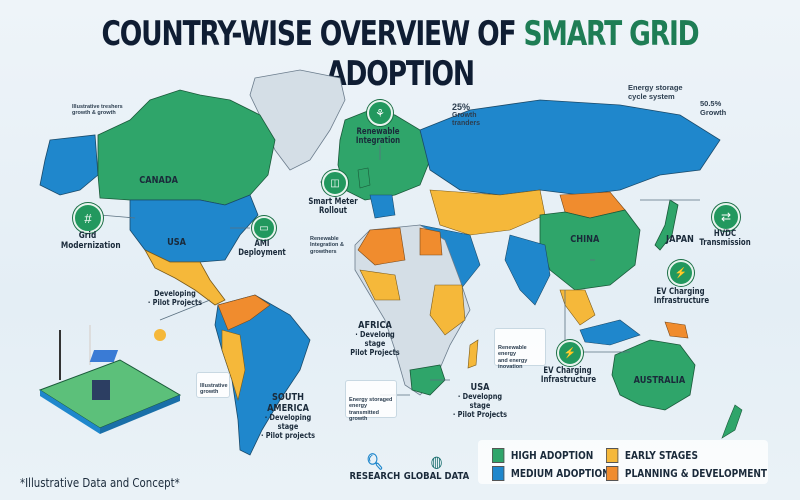  What do you see at coordinates (375, 461) in the screenshot?
I see `magnifier-icon: 🔍︎` at bounding box center [375, 461].